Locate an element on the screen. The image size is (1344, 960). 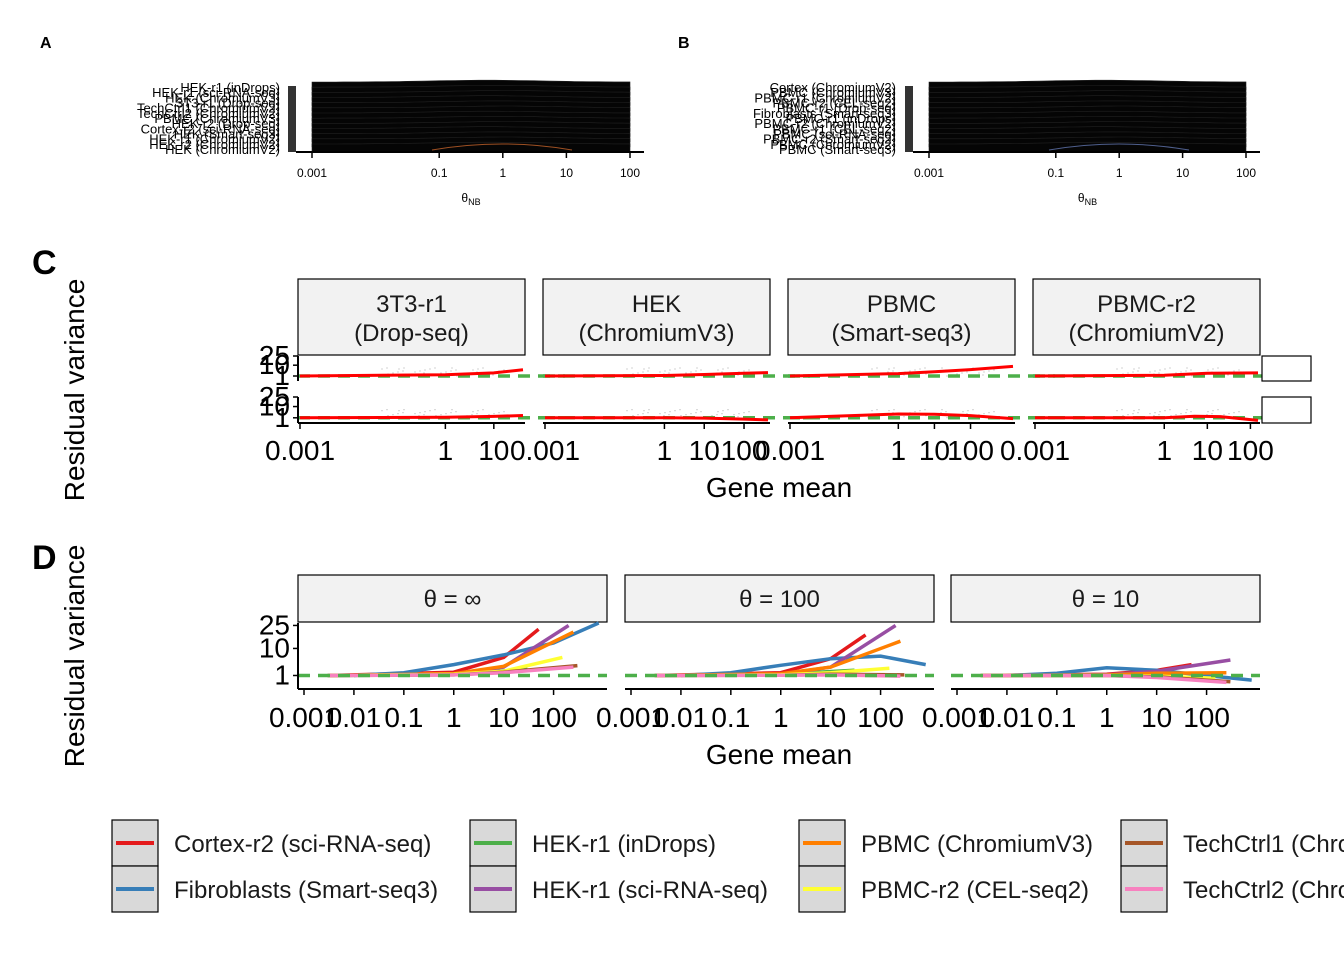
facet-strip-label: θ = 100 is located at coordinates (779, 599).